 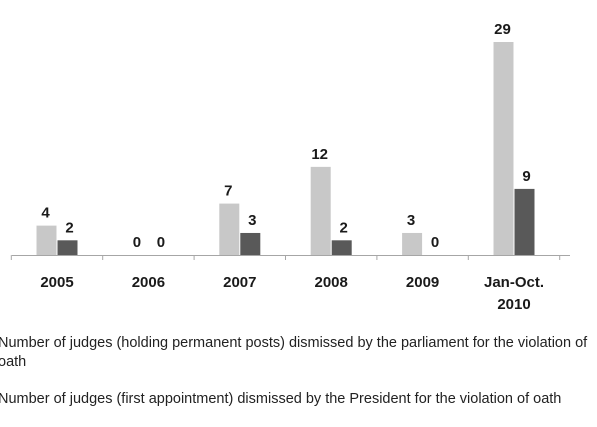 What do you see at coordinates (411, 220) in the screenshot?
I see `data-label-series-1: 3` at bounding box center [411, 220].